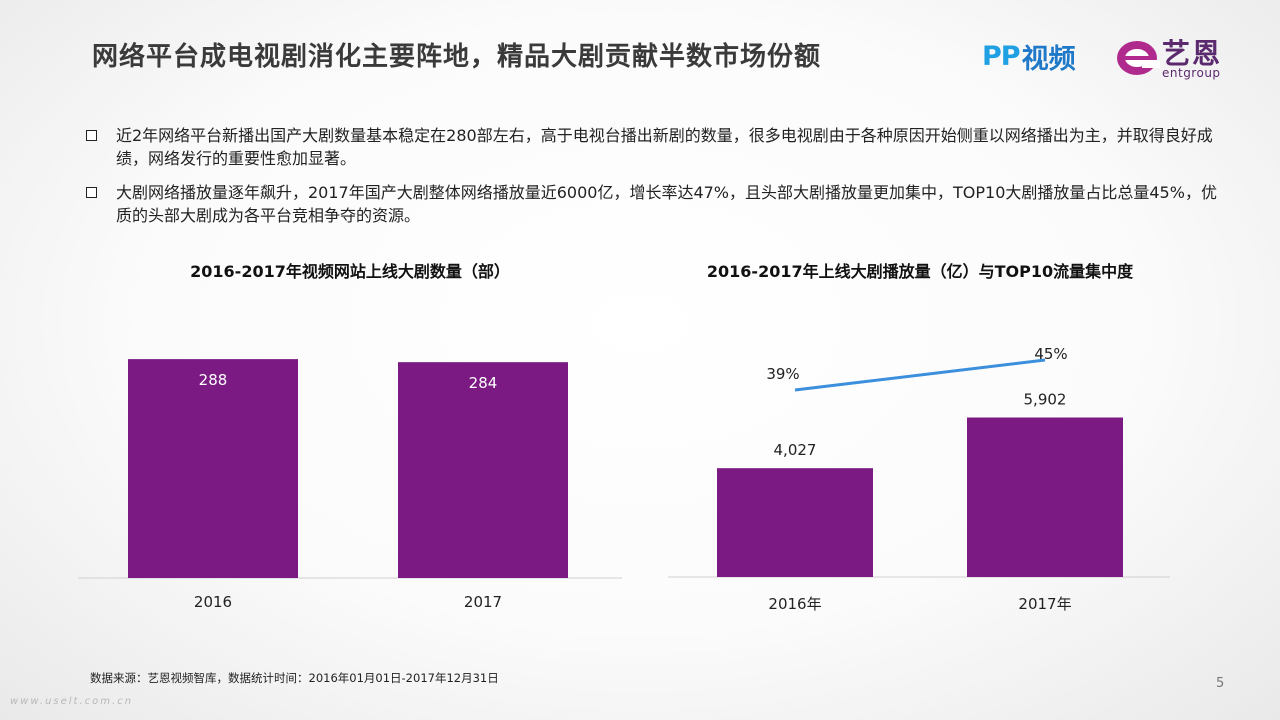 This screenshot has height=720, width=1280. I want to click on page-number: 5, so click(1220, 683).